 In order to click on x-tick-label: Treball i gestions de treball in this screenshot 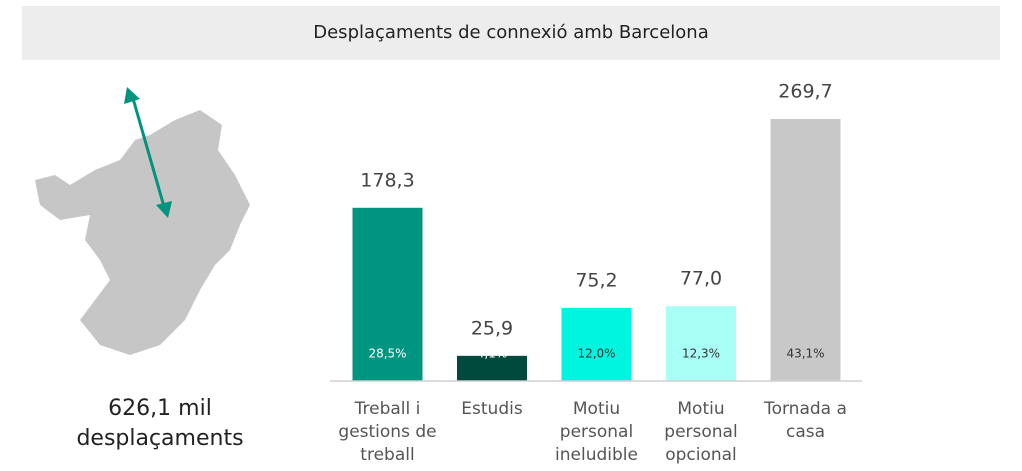, I will do `click(387, 432)`.